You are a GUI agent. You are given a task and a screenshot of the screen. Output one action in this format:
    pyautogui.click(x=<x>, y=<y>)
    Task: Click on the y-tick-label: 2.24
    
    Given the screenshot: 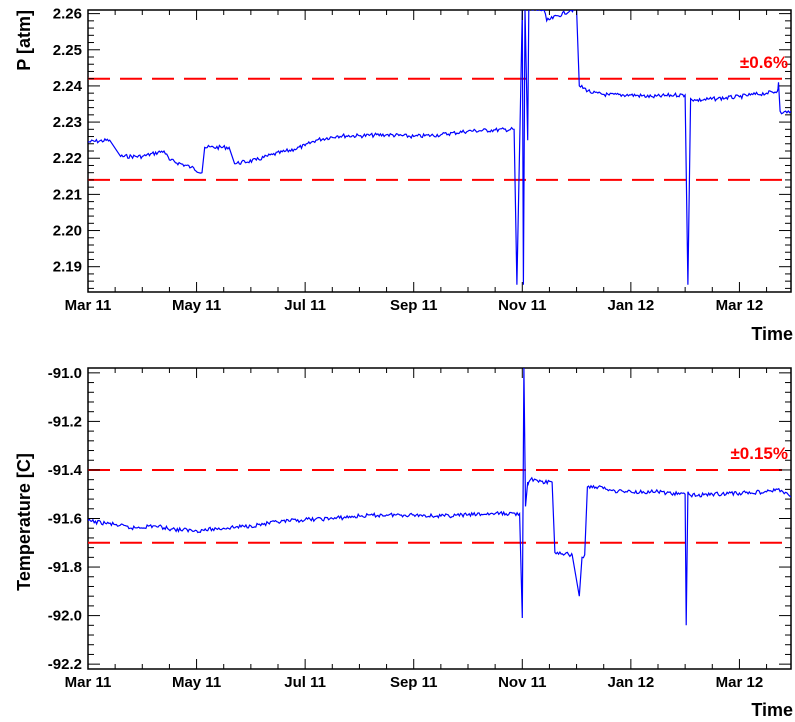 What is the action you would take?
    pyautogui.click(x=68, y=86)
    